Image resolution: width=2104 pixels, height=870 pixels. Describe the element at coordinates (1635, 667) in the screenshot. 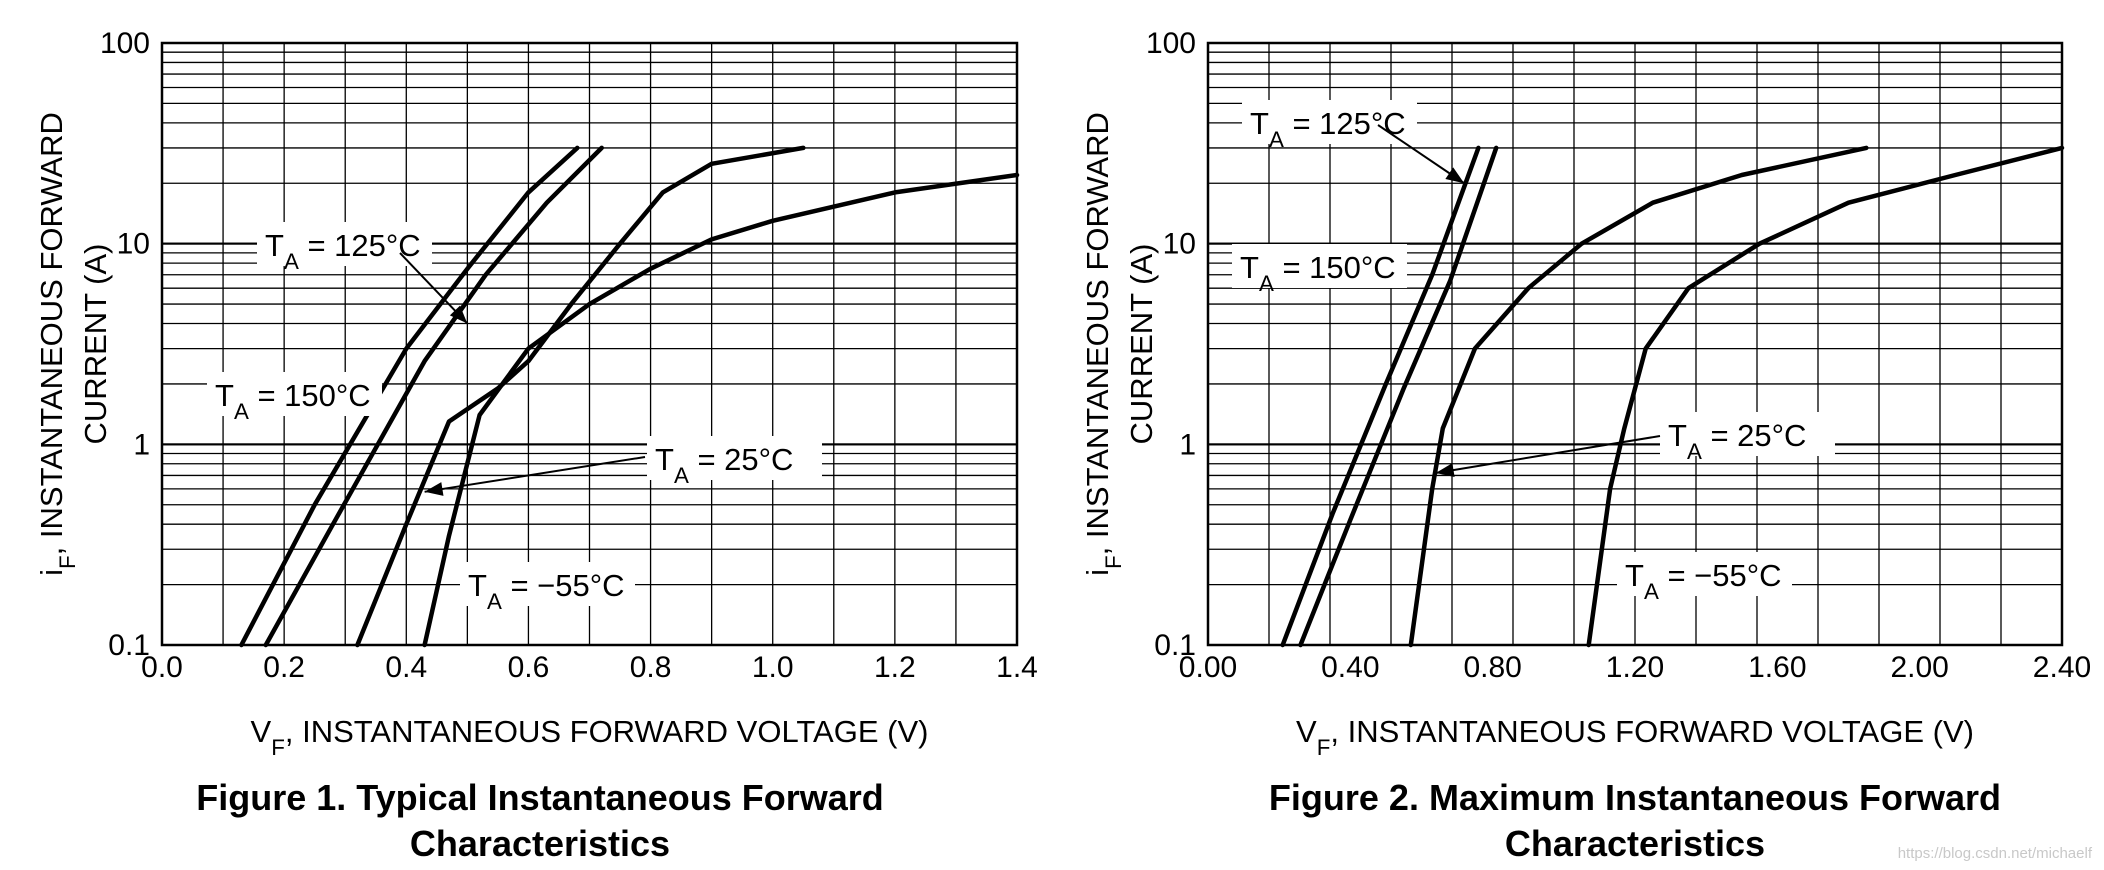

I see `x-tick-label: 1.20` at that location.